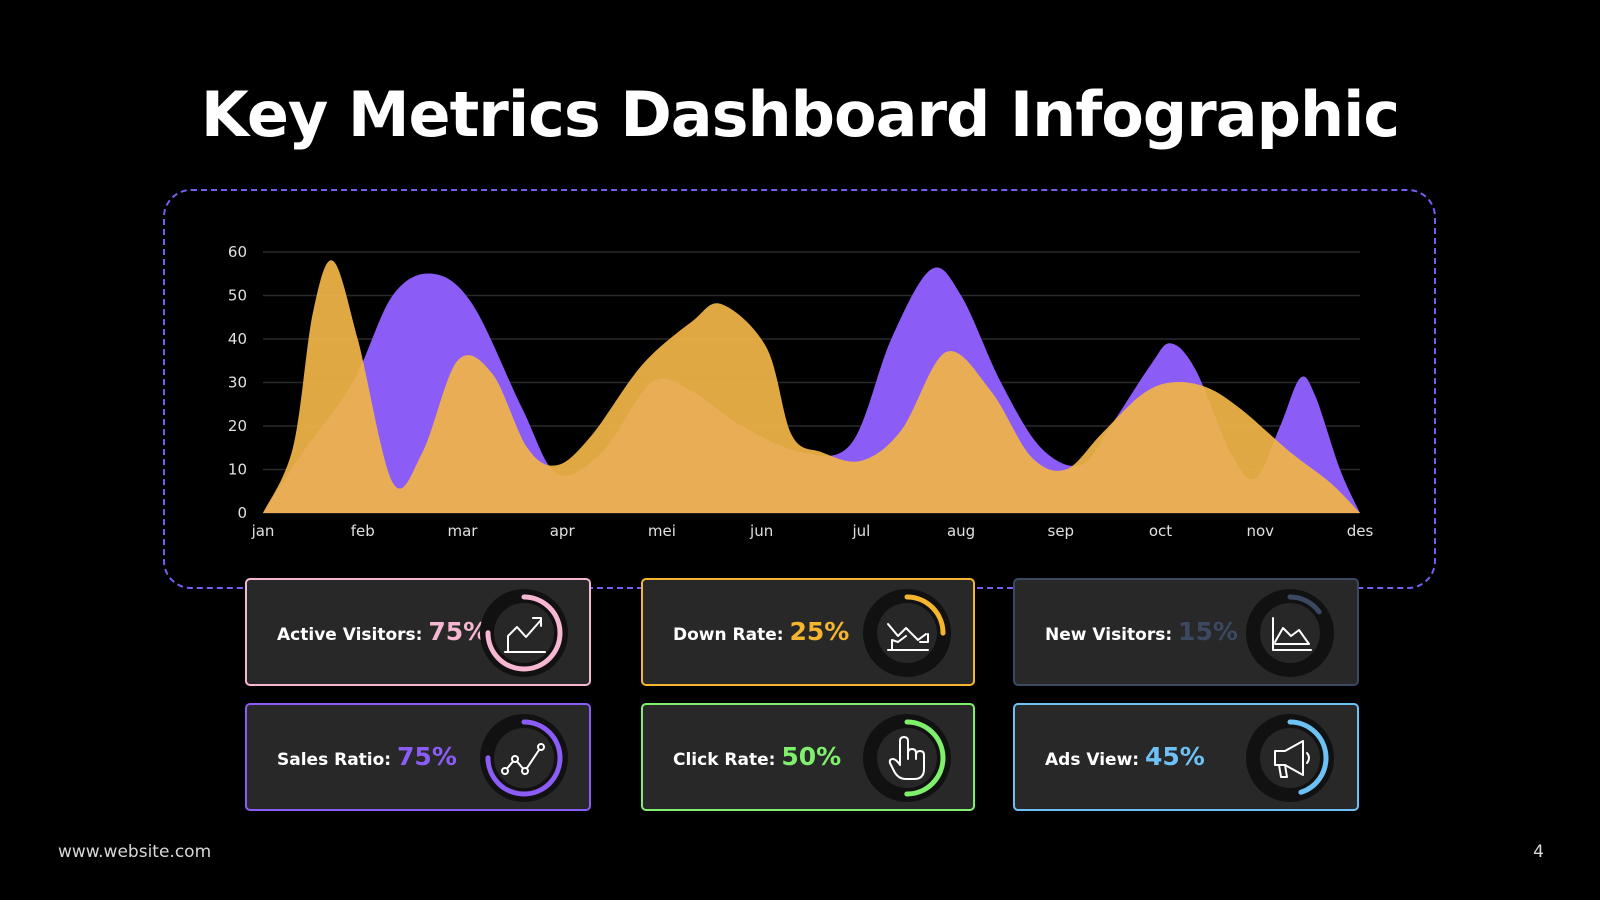 The height and width of the screenshot is (900, 1600). I want to click on metric-label: Sales Ratio: 75%, so click(367, 756).